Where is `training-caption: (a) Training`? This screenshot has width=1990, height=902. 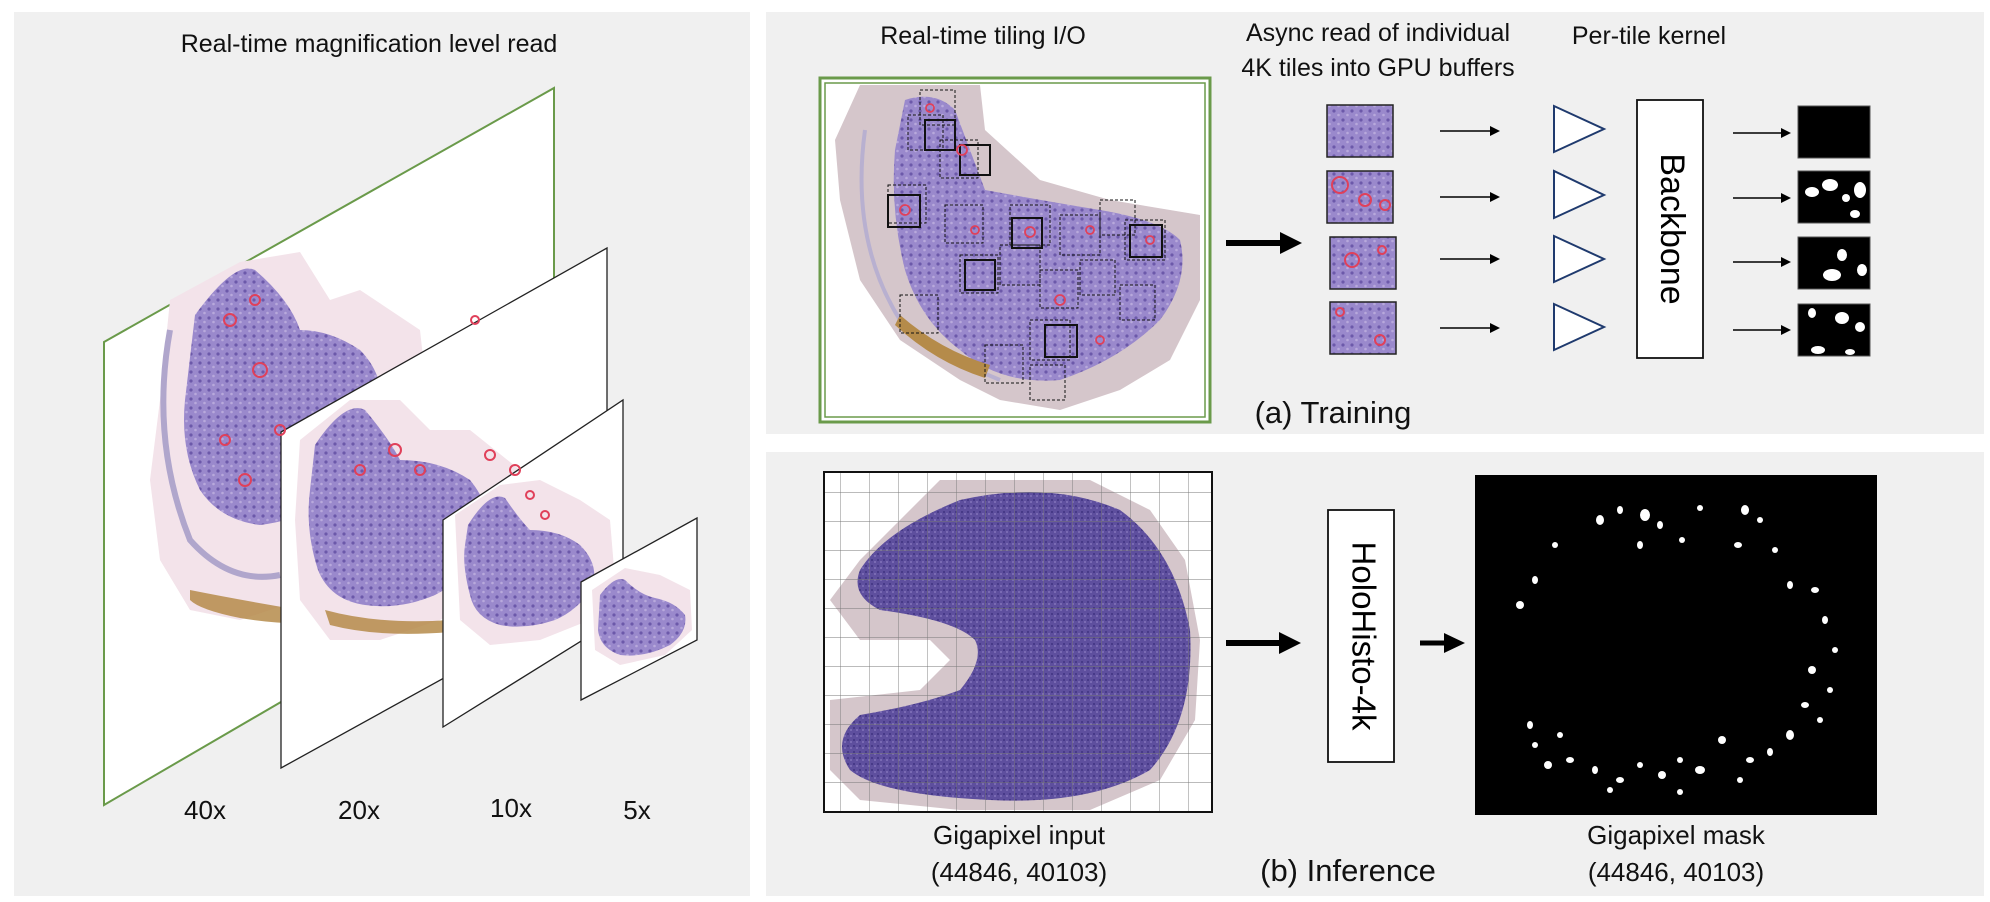
training-caption: (a) Training is located at coordinates (1333, 412).